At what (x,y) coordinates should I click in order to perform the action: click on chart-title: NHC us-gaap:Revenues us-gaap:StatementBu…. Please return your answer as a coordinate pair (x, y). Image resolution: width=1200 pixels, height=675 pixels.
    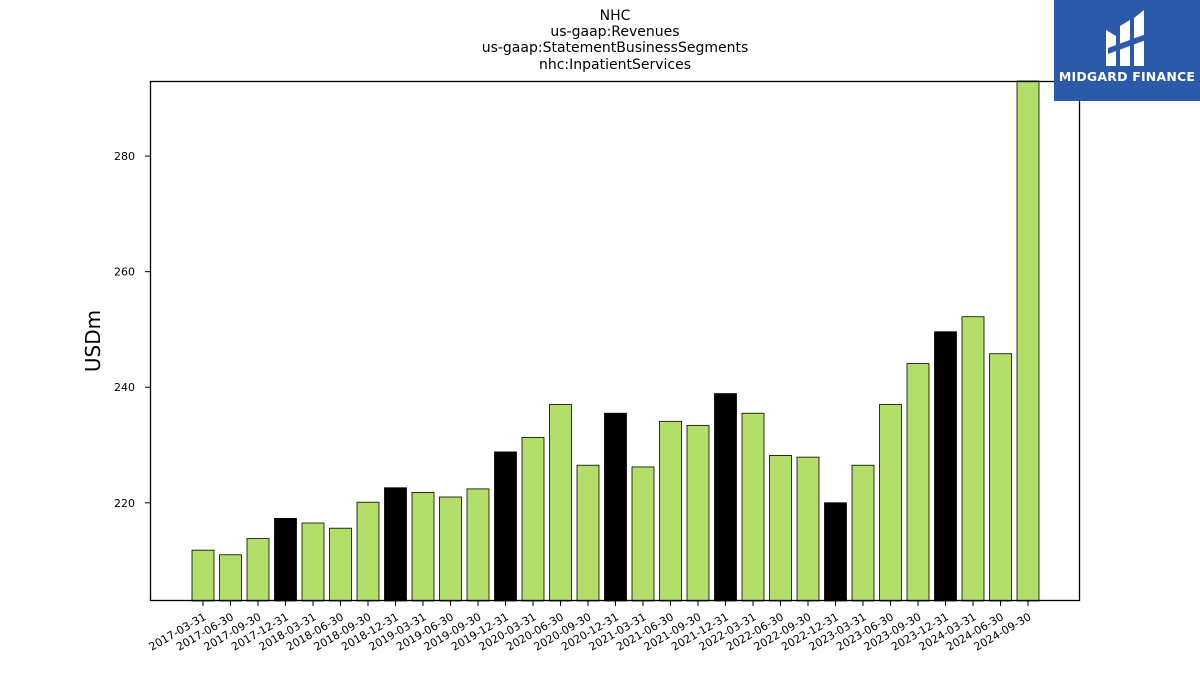
    Looking at the image, I should click on (615, 40).